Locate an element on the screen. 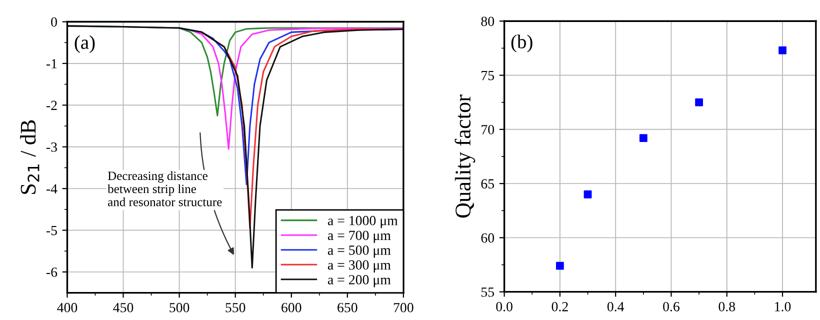 The image size is (820, 320). x-tick-label: 650 is located at coordinates (348, 307).